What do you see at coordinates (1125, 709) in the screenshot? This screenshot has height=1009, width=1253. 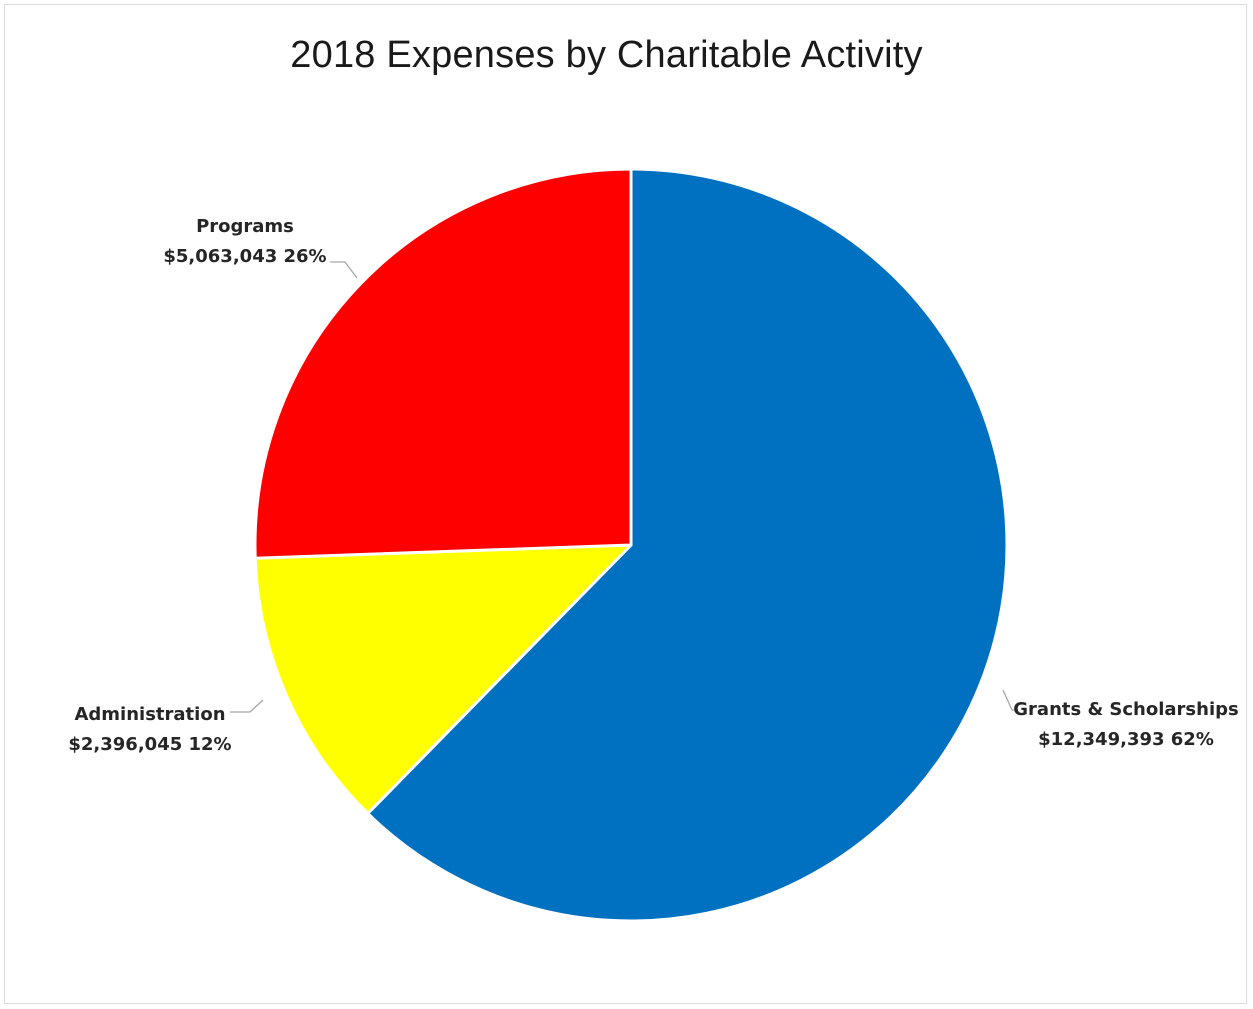 I see `data-label-name-grants-and-scholarships: Grants & Scholarships` at bounding box center [1125, 709].